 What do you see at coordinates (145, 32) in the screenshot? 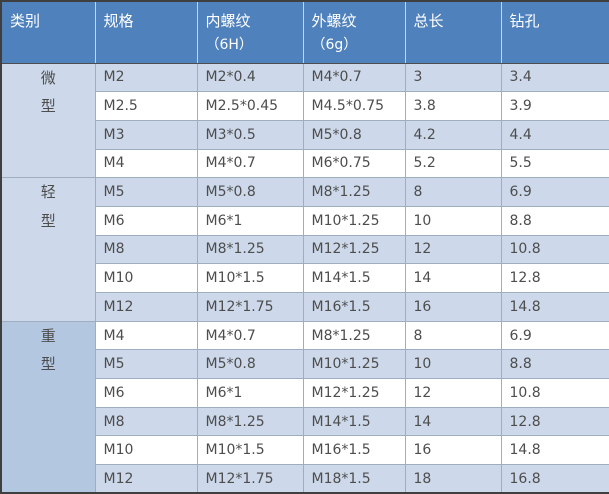
I see `header-spec: 规格` at bounding box center [145, 32].